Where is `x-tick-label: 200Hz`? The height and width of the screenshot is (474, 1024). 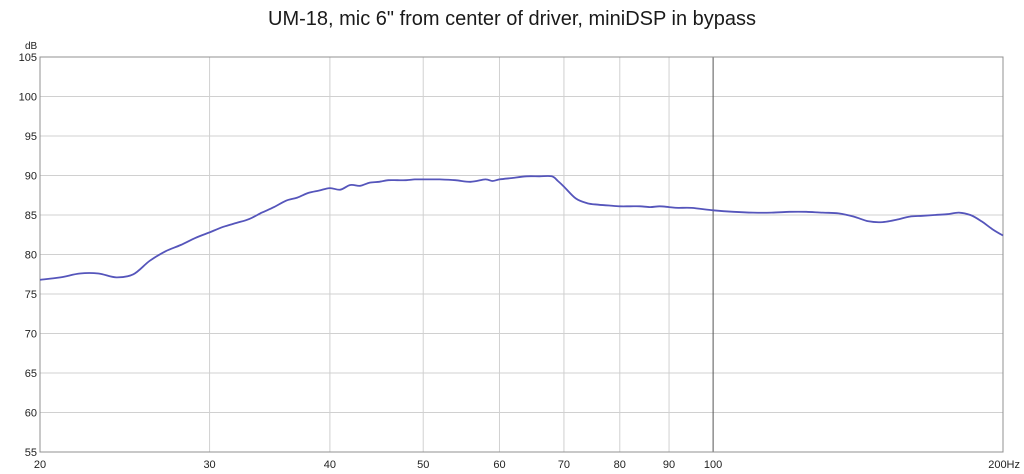
x-tick-label: 200Hz is located at coordinates (1004, 465).